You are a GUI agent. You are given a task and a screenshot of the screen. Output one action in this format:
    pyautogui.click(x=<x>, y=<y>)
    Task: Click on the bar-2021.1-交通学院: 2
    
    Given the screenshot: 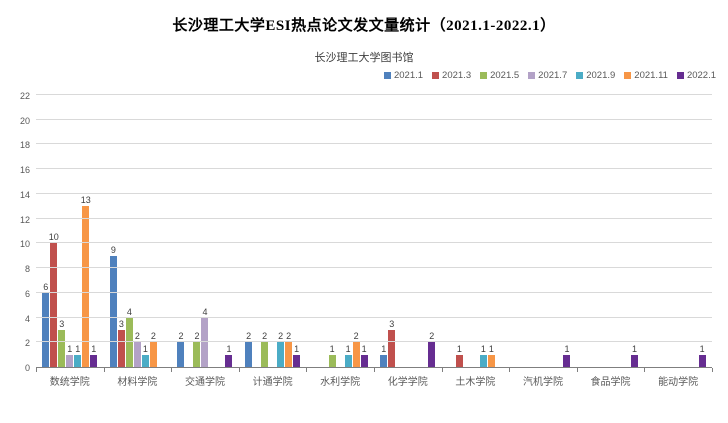 What is the action you would take?
    pyautogui.click(x=181, y=349)
    